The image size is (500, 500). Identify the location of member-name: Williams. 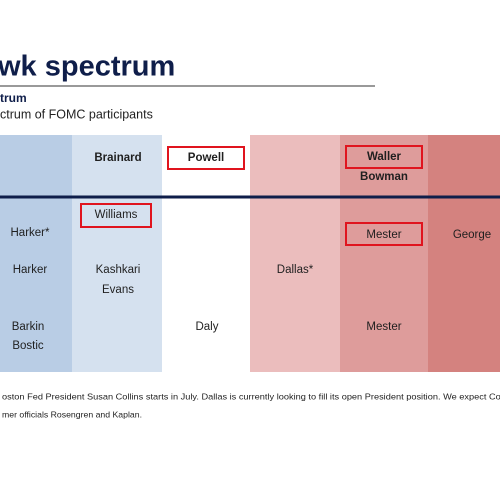
(116, 215).